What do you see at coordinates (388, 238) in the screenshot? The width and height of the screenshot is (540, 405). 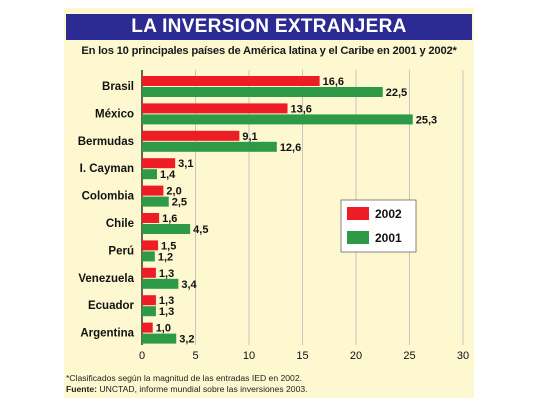 I see `legend-label: 2001` at bounding box center [388, 238].